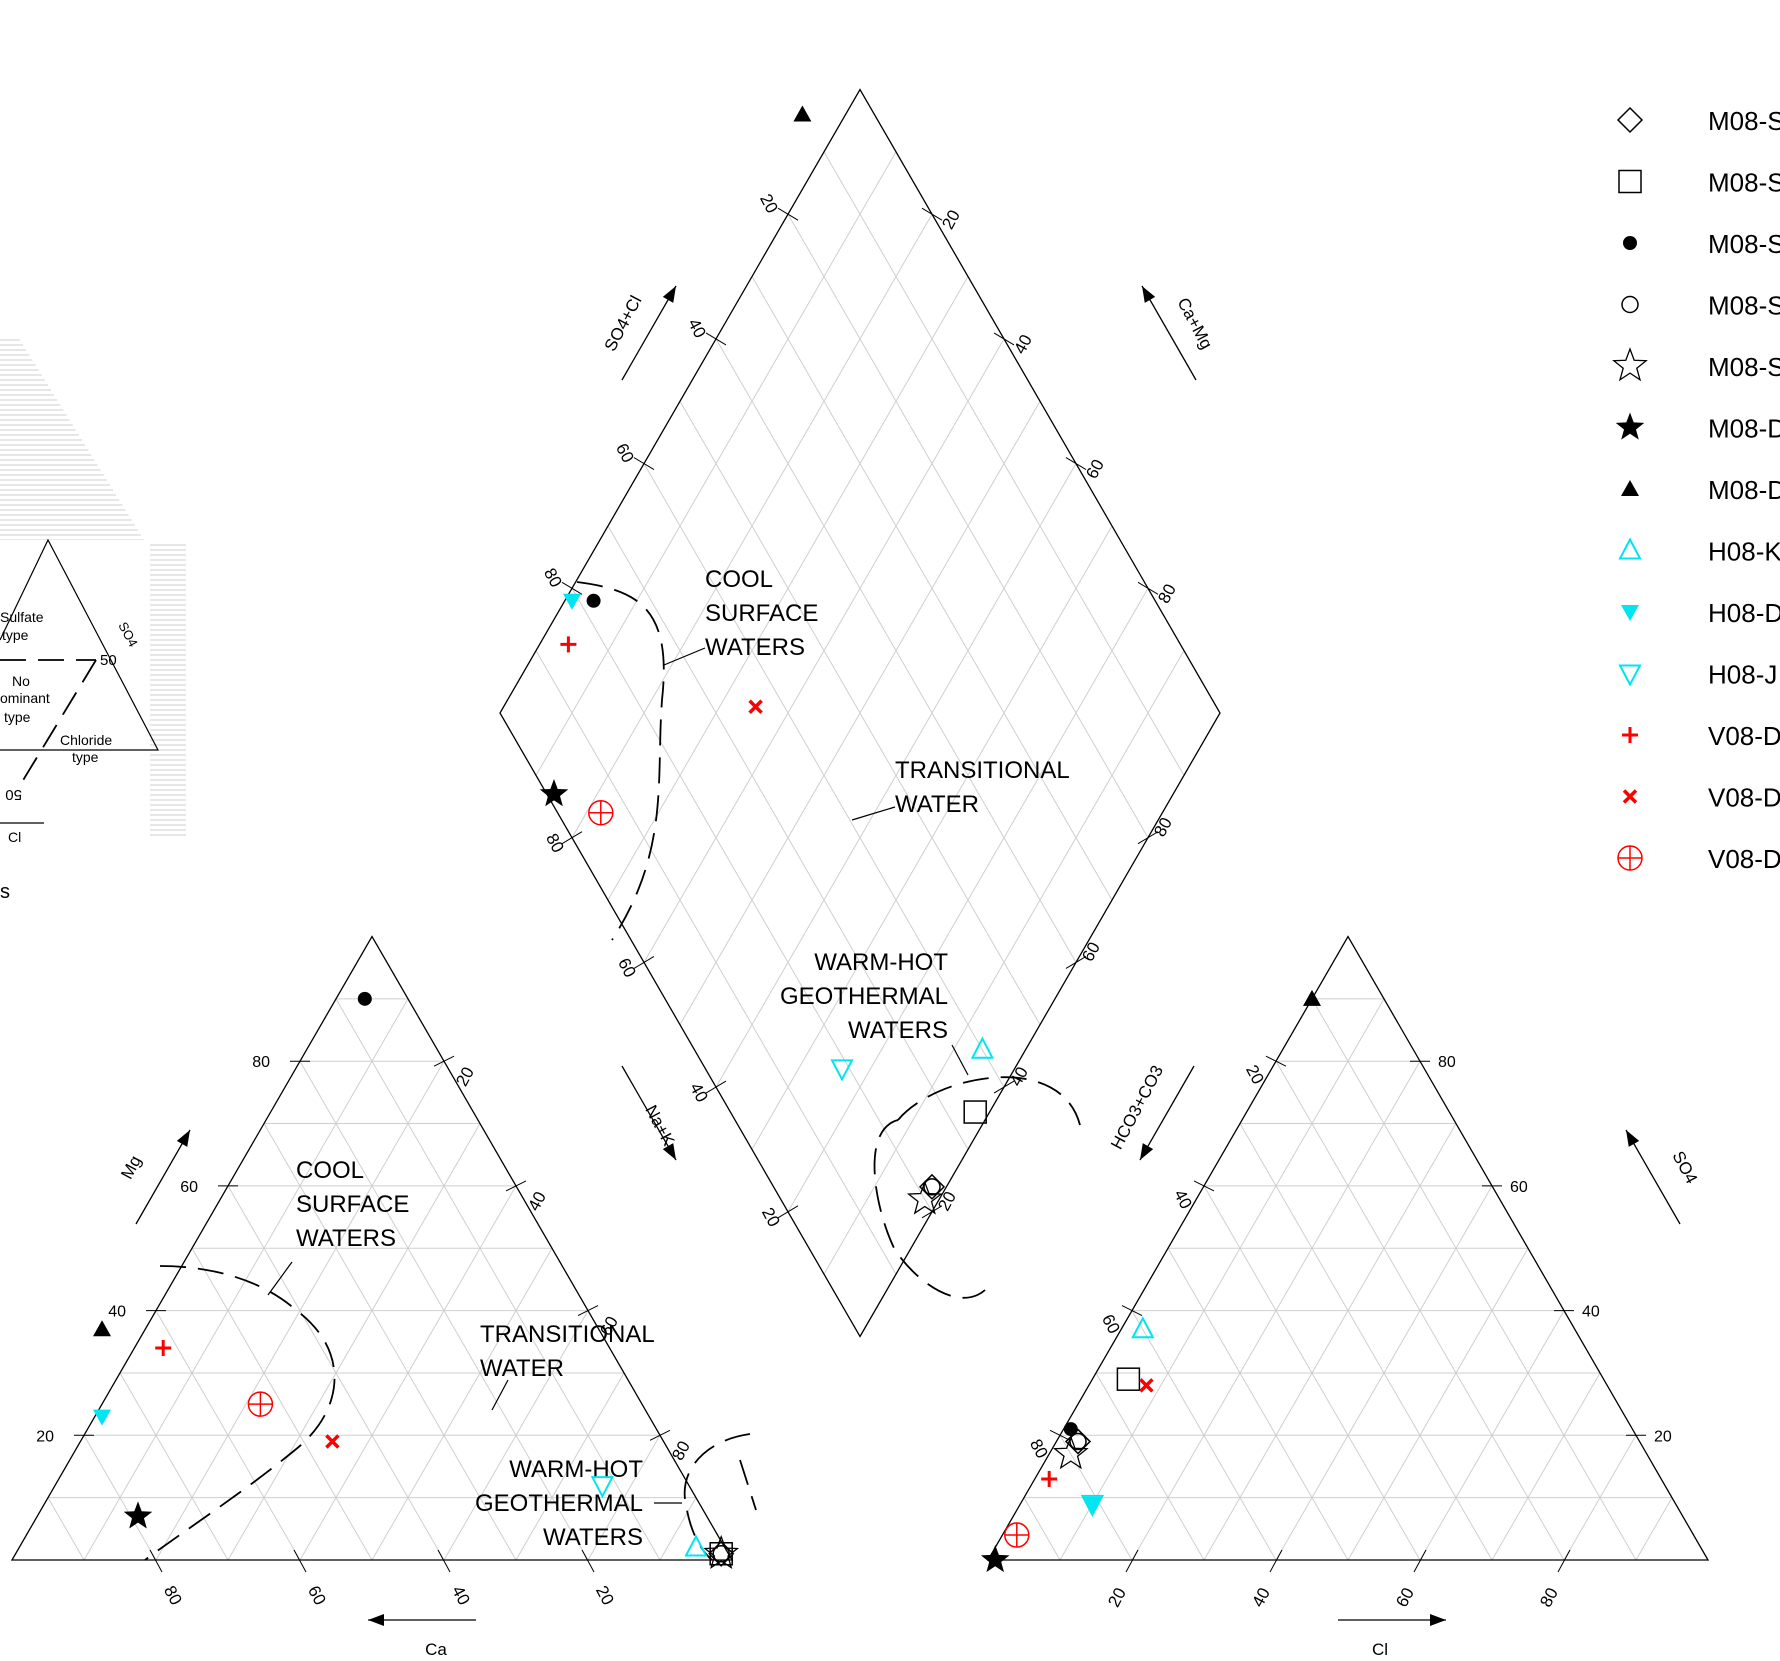 This screenshot has height=1661, width=1780. What do you see at coordinates (1078, 1441) in the screenshot?
I see `anion-point-shape` at bounding box center [1078, 1441].